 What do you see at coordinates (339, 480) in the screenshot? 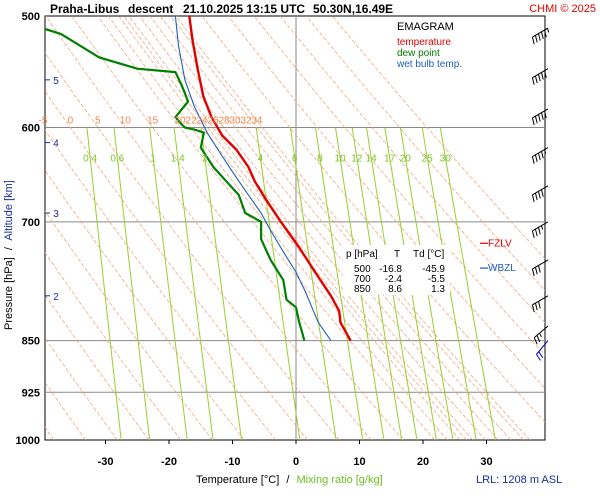
I see `x-axis-title-mix: Mixing ratio [g/kg]` at bounding box center [339, 480].